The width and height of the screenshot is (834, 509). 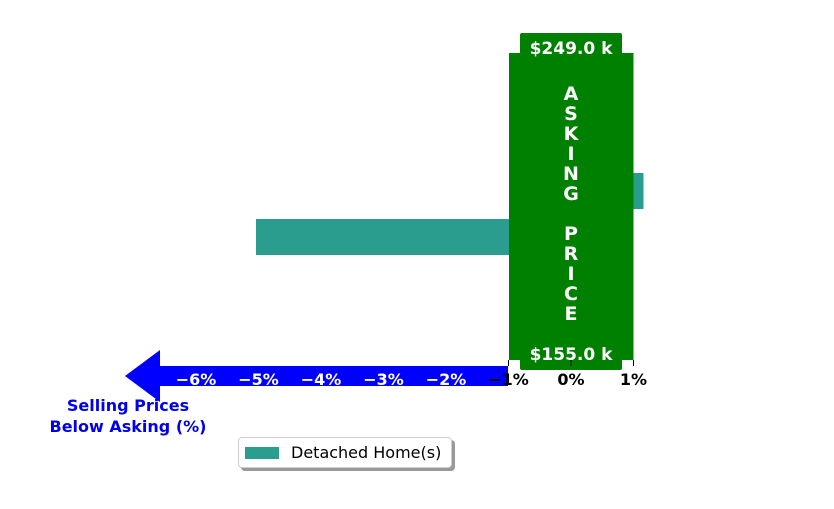 I want to click on bottom-price-box, so click(x=571, y=357).